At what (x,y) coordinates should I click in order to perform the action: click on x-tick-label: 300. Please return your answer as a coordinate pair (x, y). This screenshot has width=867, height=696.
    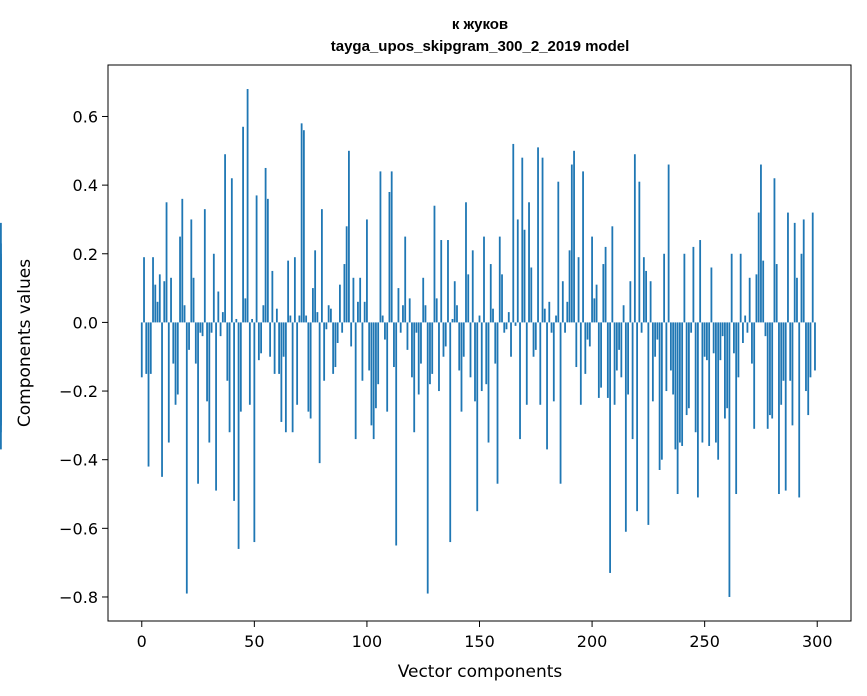
    Looking at the image, I should click on (817, 641).